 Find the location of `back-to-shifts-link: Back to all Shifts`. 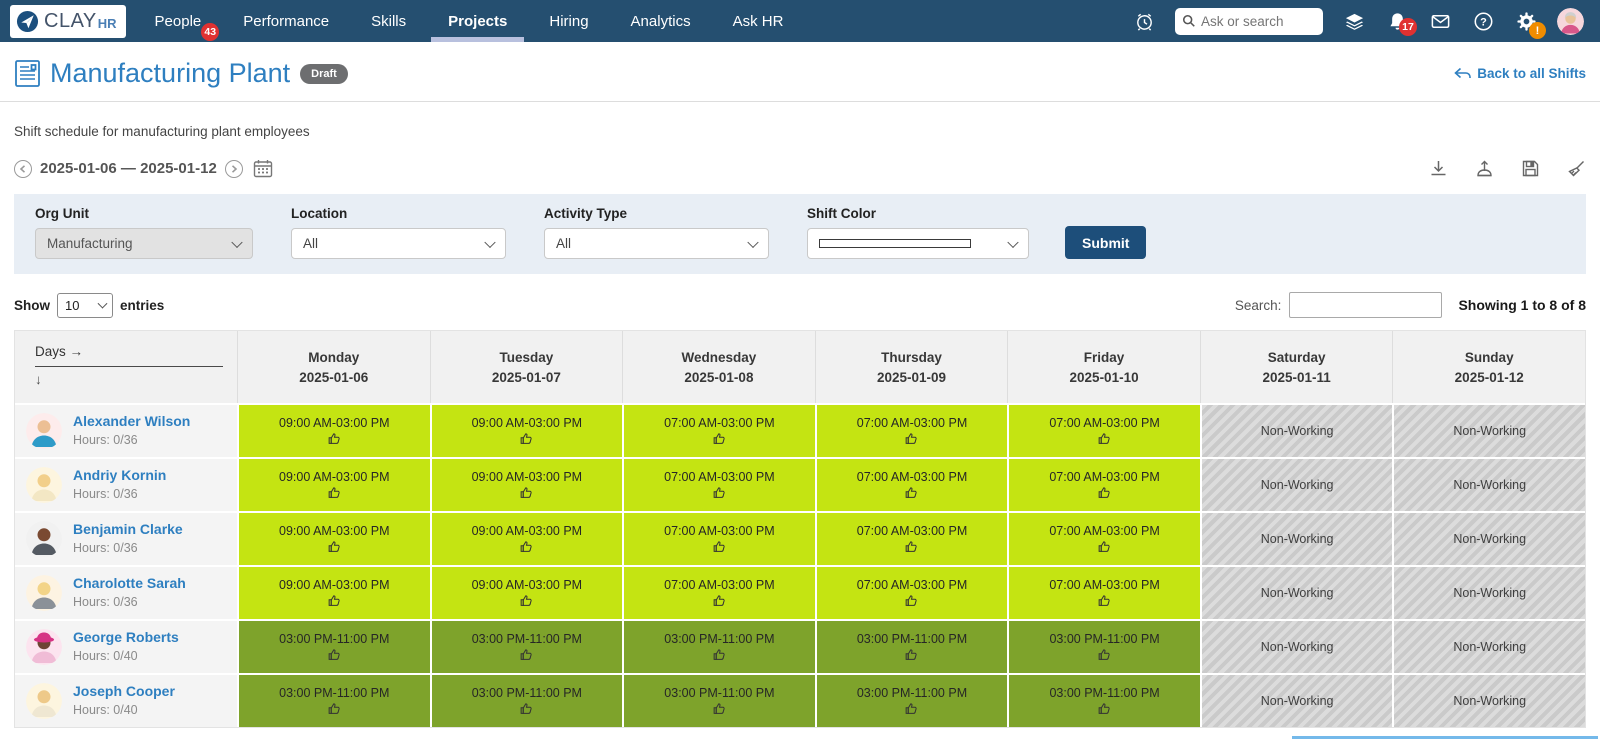

back-to-shifts-link: Back to all Shifts is located at coordinates (1520, 73).